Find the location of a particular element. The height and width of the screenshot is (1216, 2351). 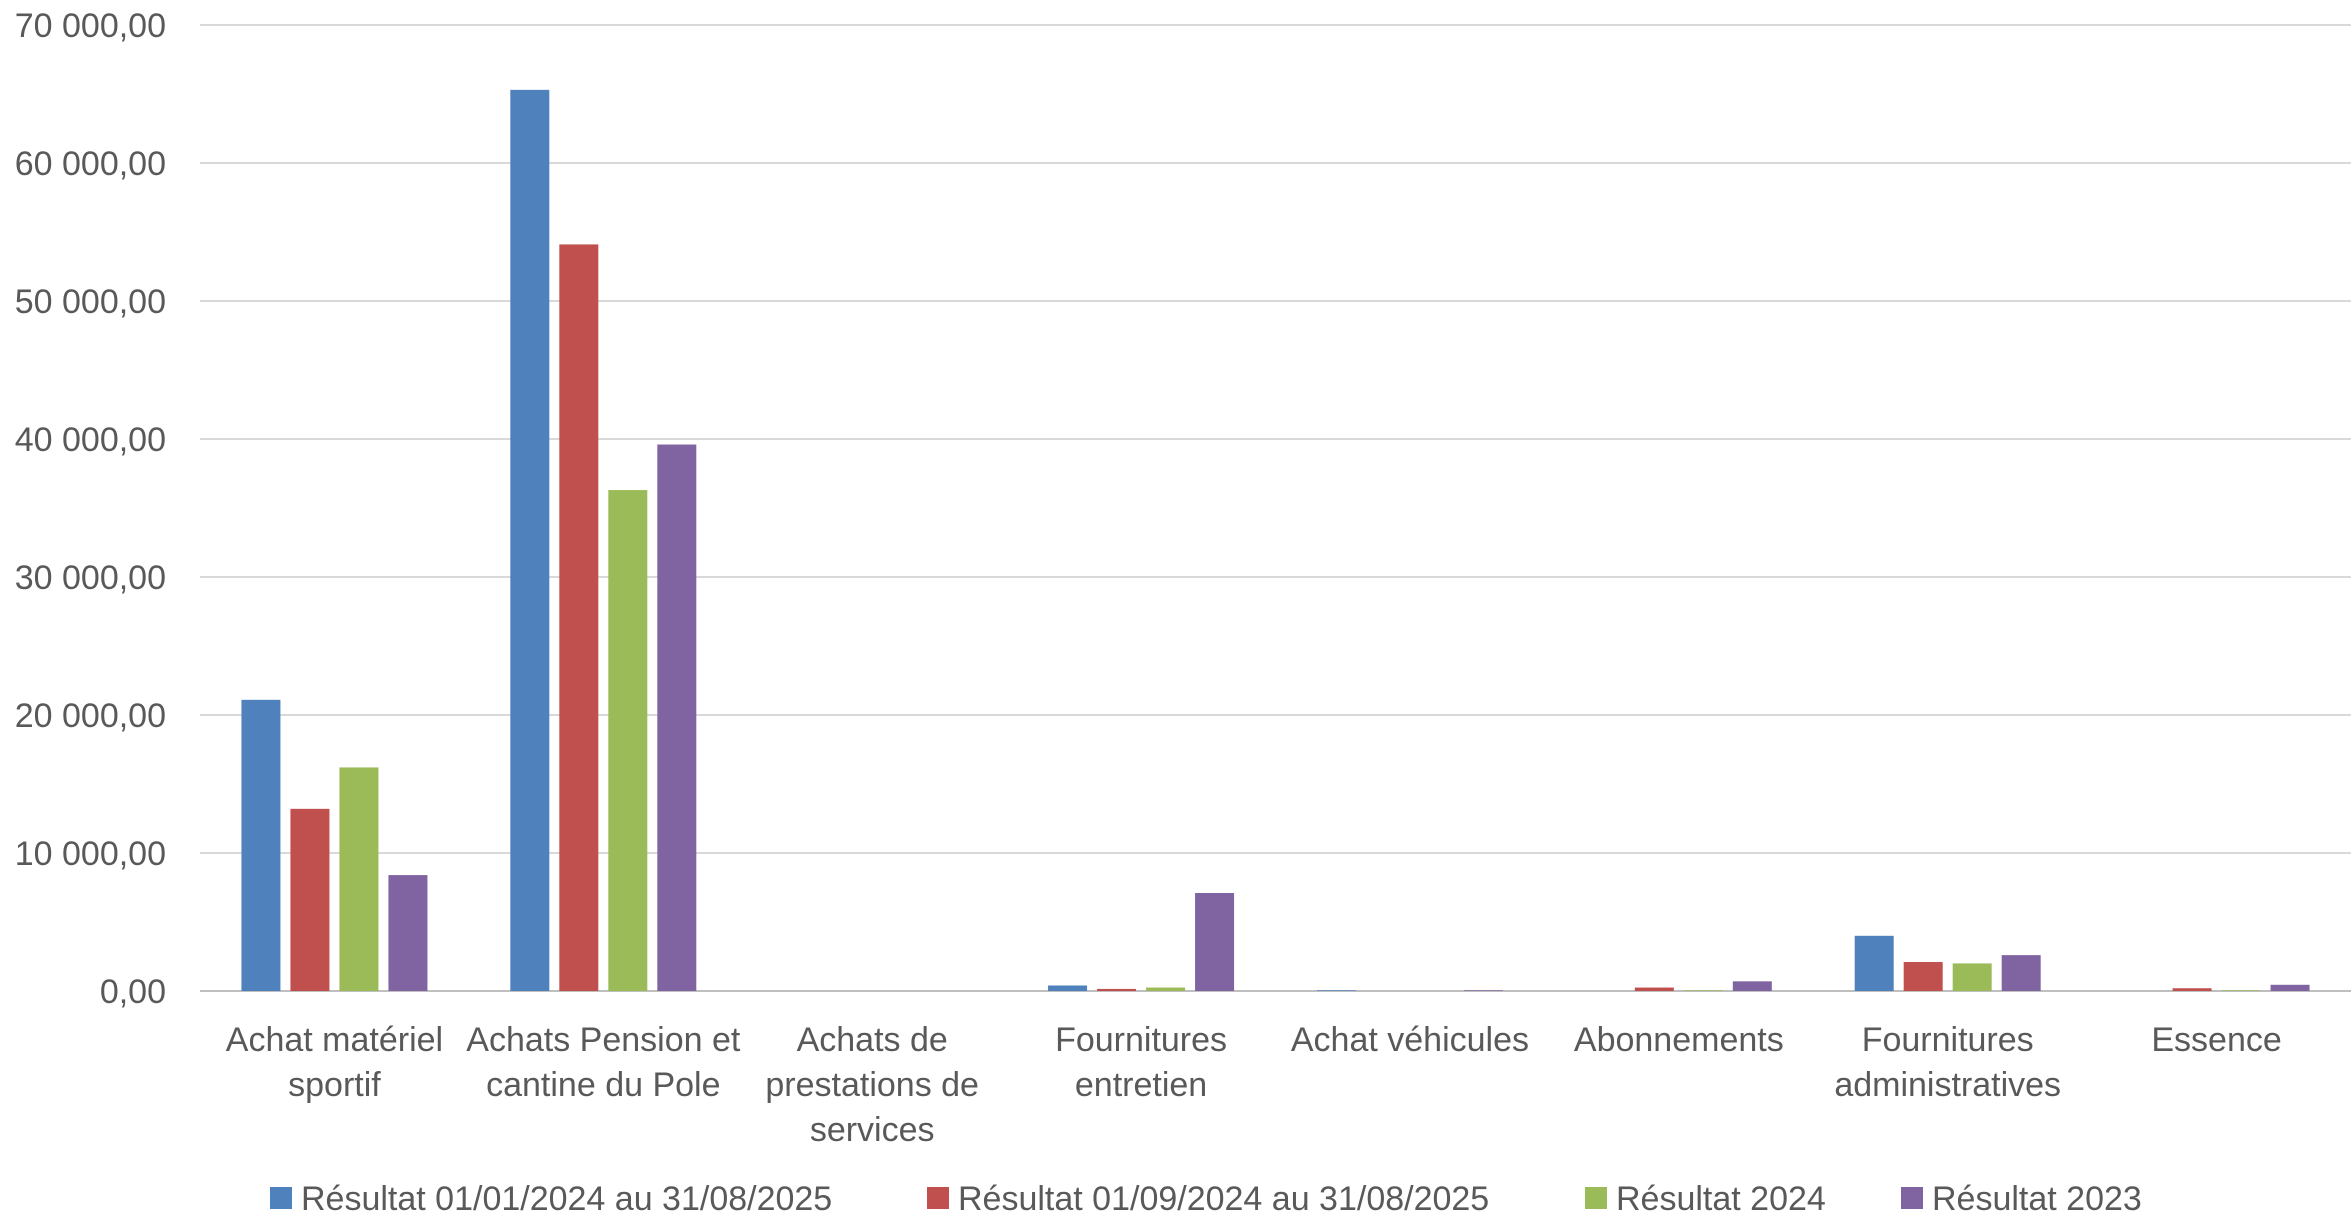

legend-label: Résultat 2024 is located at coordinates (1721, 1198).